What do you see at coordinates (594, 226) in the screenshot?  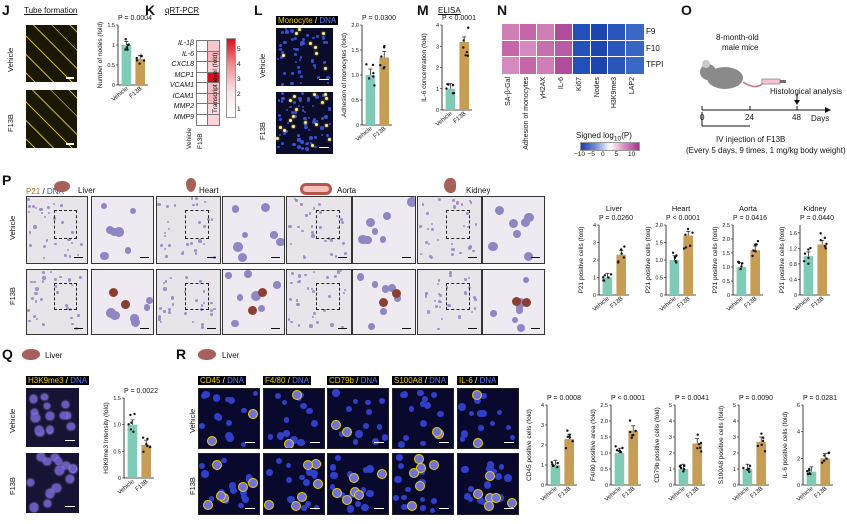 I see `y-tick-label: 4` at bounding box center [594, 226].